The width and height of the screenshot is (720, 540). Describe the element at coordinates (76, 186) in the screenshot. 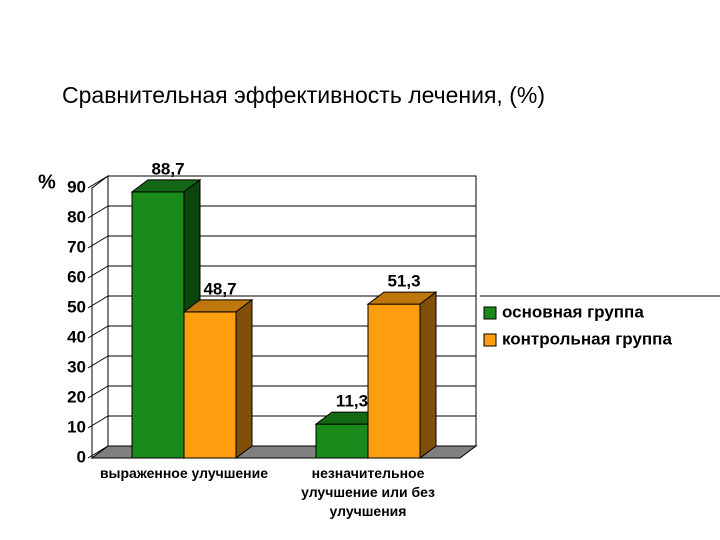

I see `y-tick-label: 90` at that location.